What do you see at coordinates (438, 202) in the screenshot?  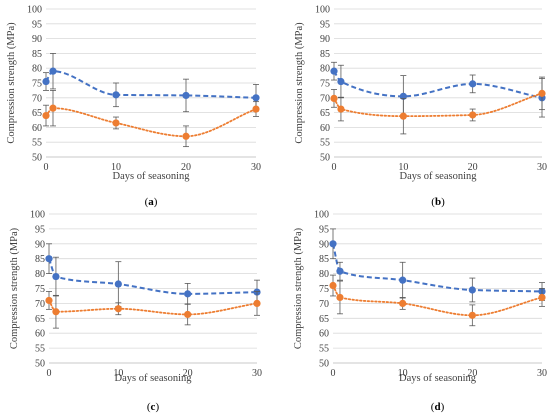 I see `panel-label: (b)` at bounding box center [438, 202].